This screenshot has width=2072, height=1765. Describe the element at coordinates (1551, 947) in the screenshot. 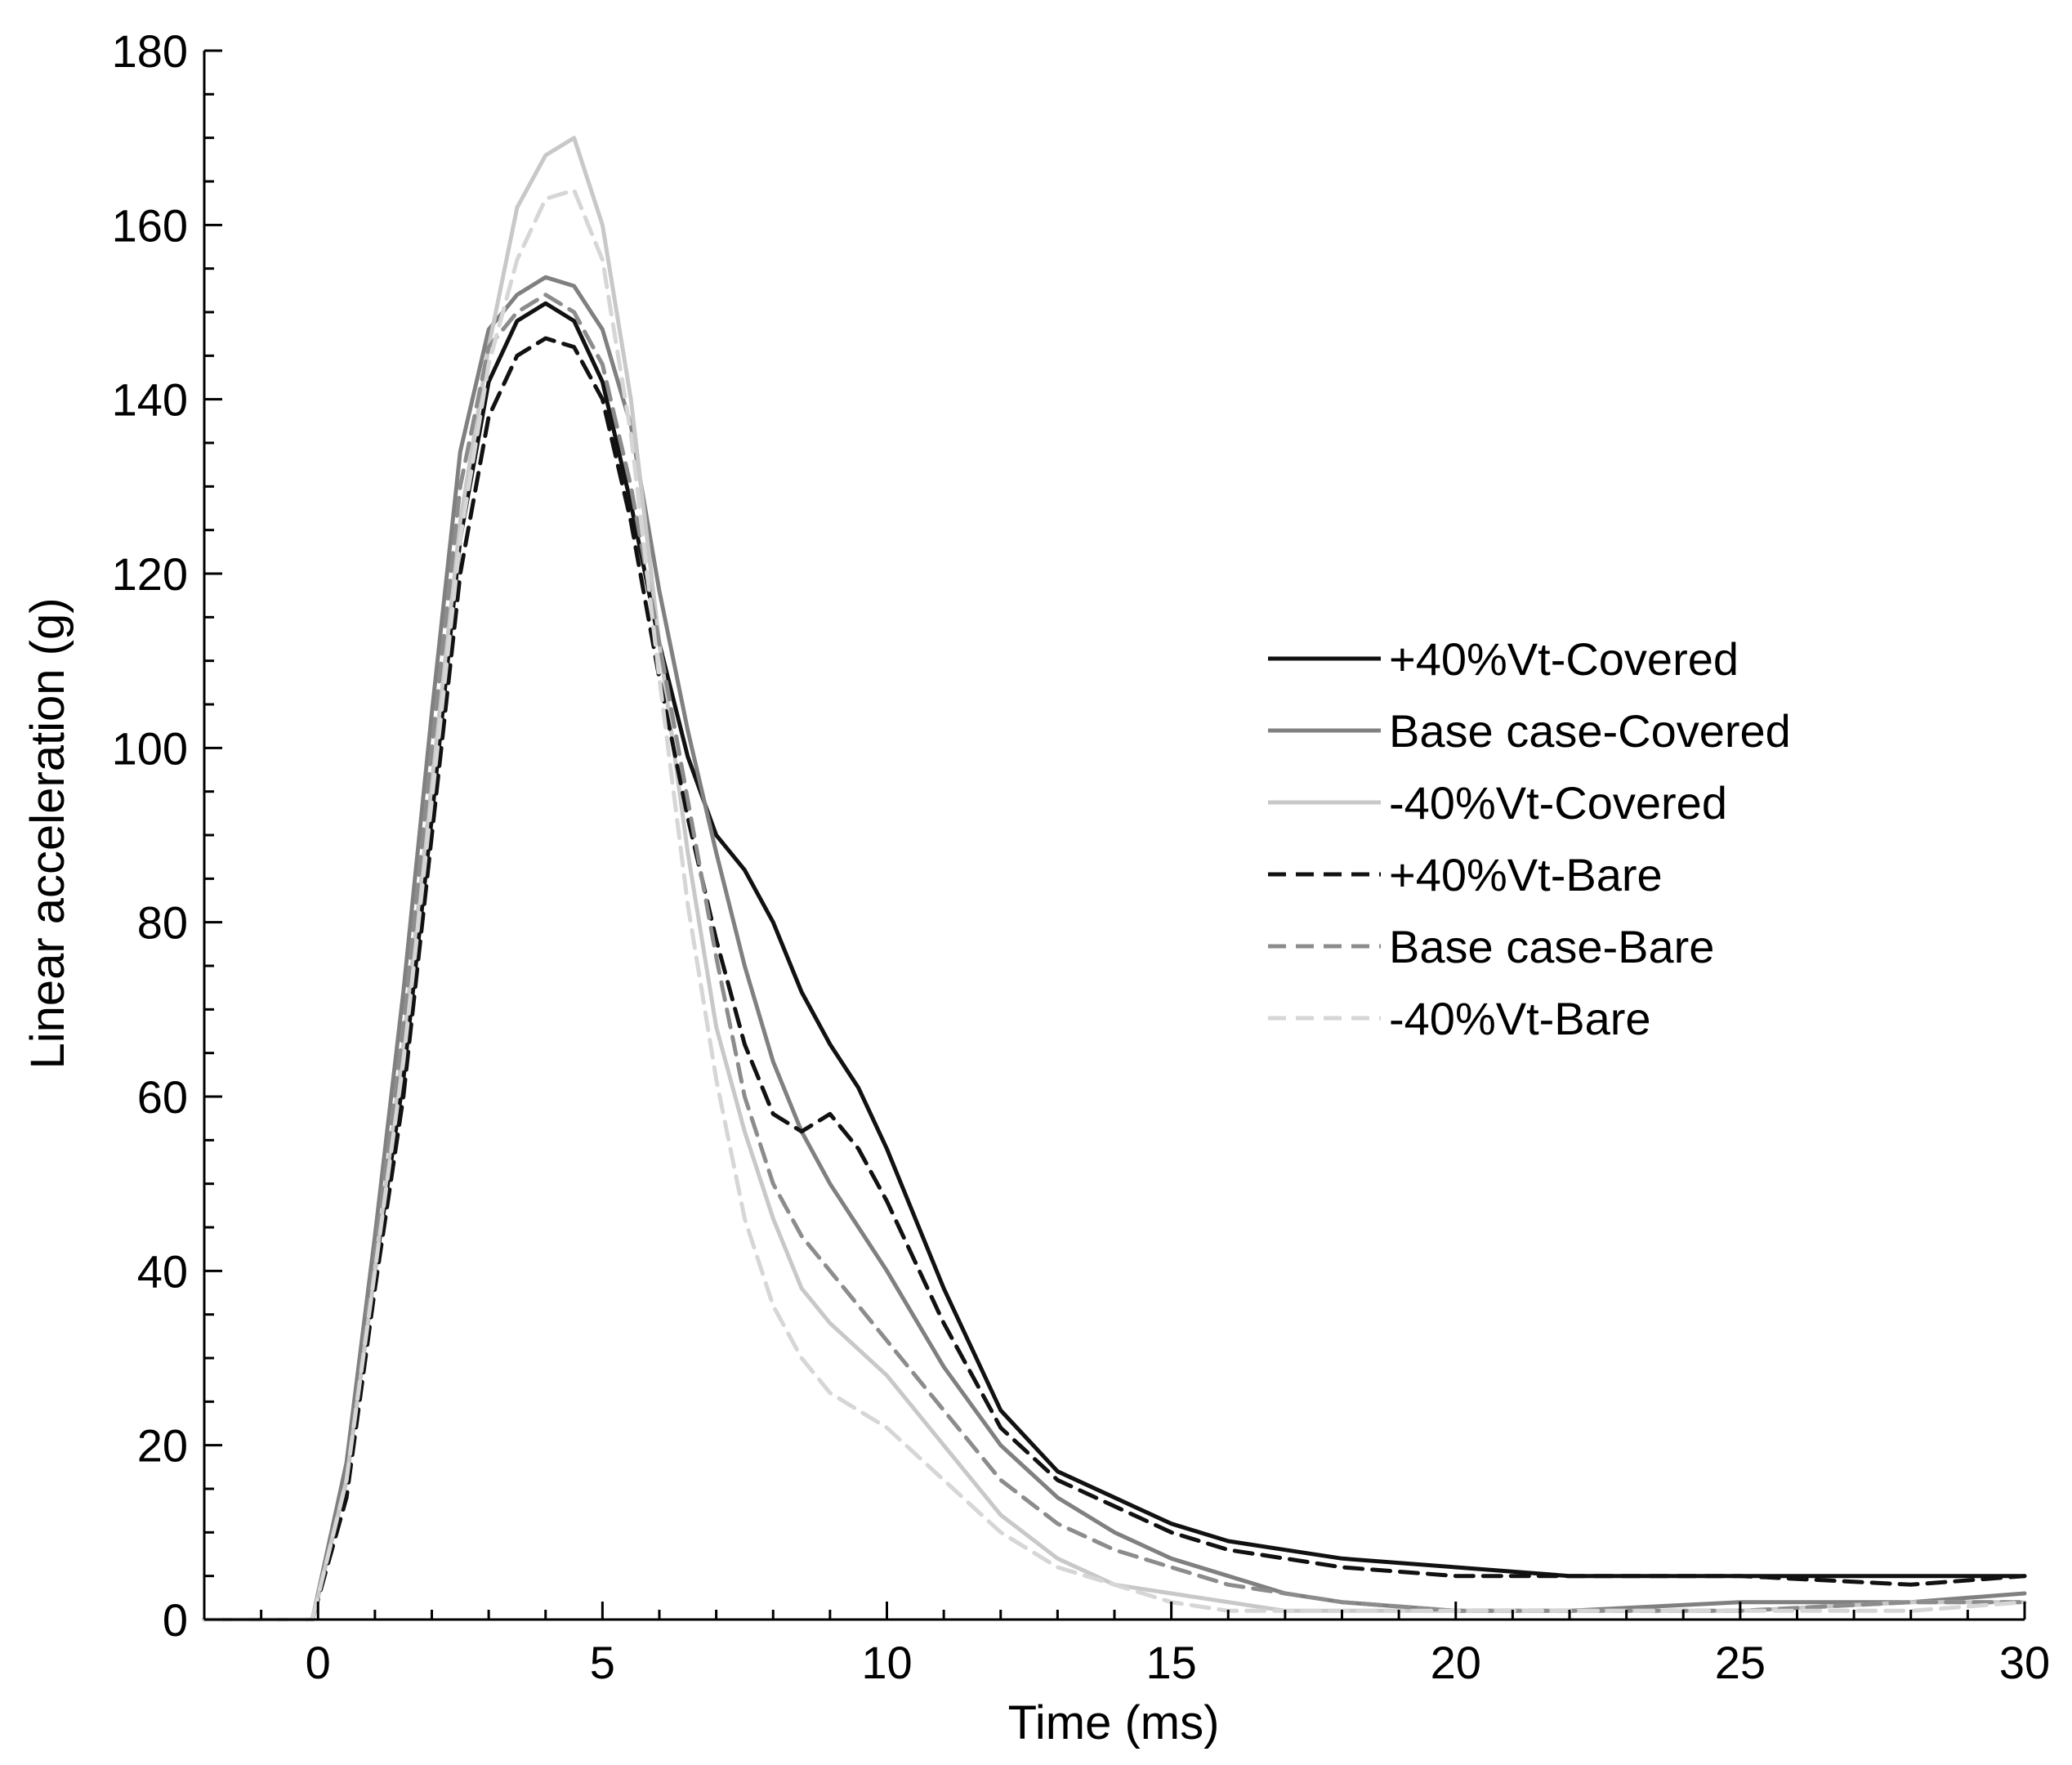

I see `legend-label-4: Base case-Bare` at that location.